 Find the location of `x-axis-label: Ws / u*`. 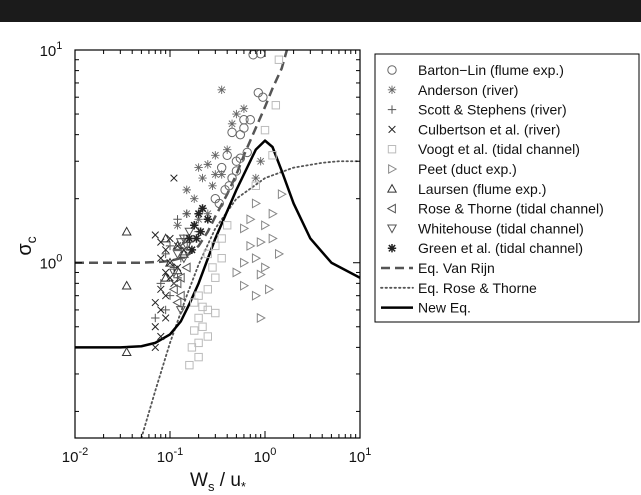

x-axis-label: Ws / u* is located at coordinates (218, 482).